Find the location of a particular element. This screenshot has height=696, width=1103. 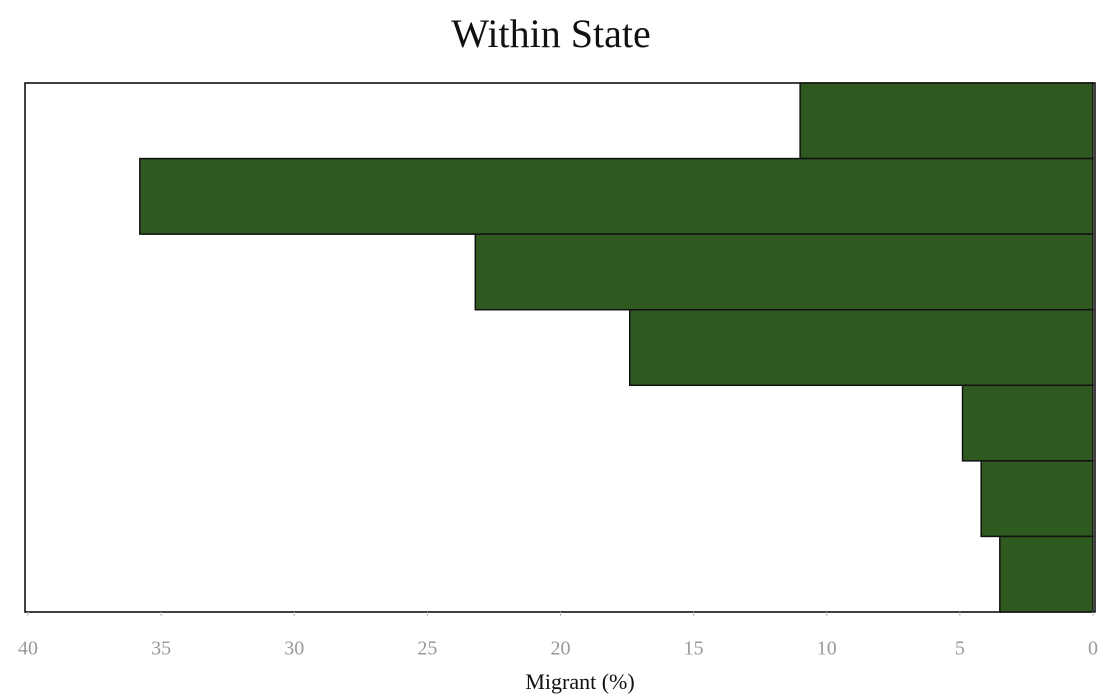

x-tick-label: 40 is located at coordinates (28, 649).